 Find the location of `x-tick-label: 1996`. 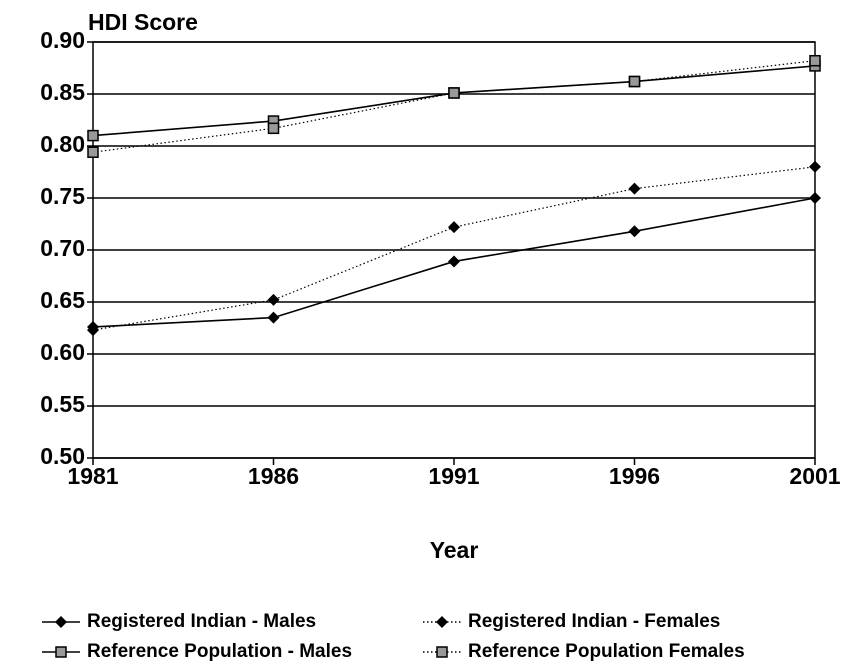

x-tick-label: 1996 is located at coordinates (634, 476).